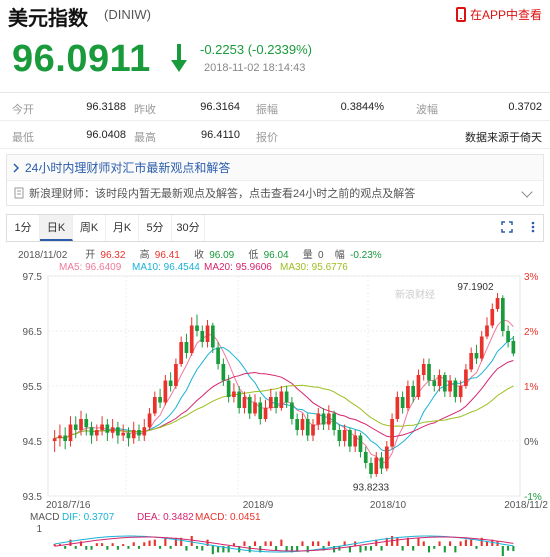  I want to click on chart-tools, so click(520, 227).